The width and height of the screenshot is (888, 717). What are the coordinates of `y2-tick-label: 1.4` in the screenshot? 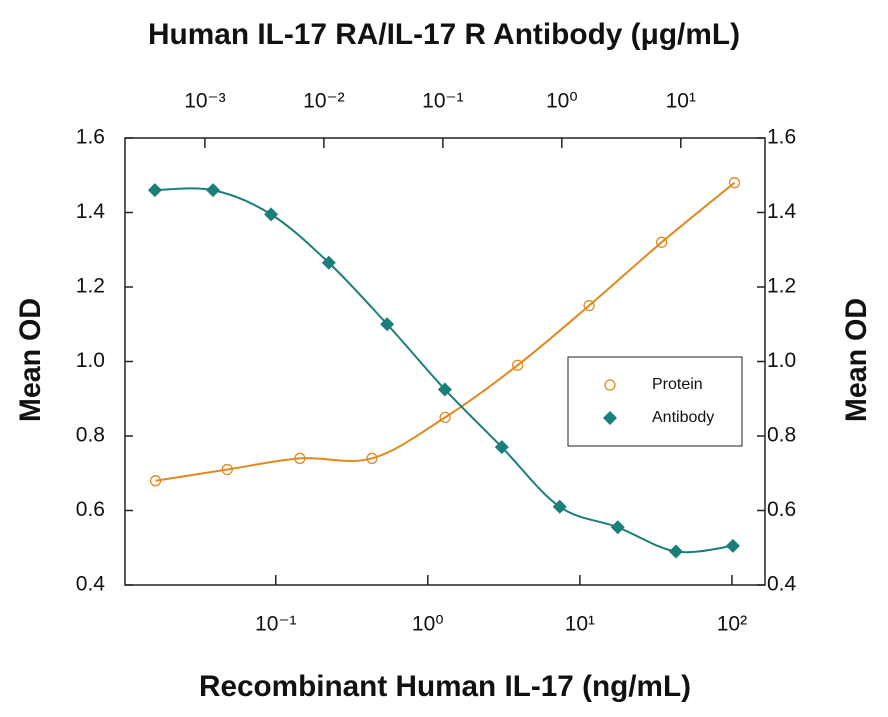 It's located at (782, 211).